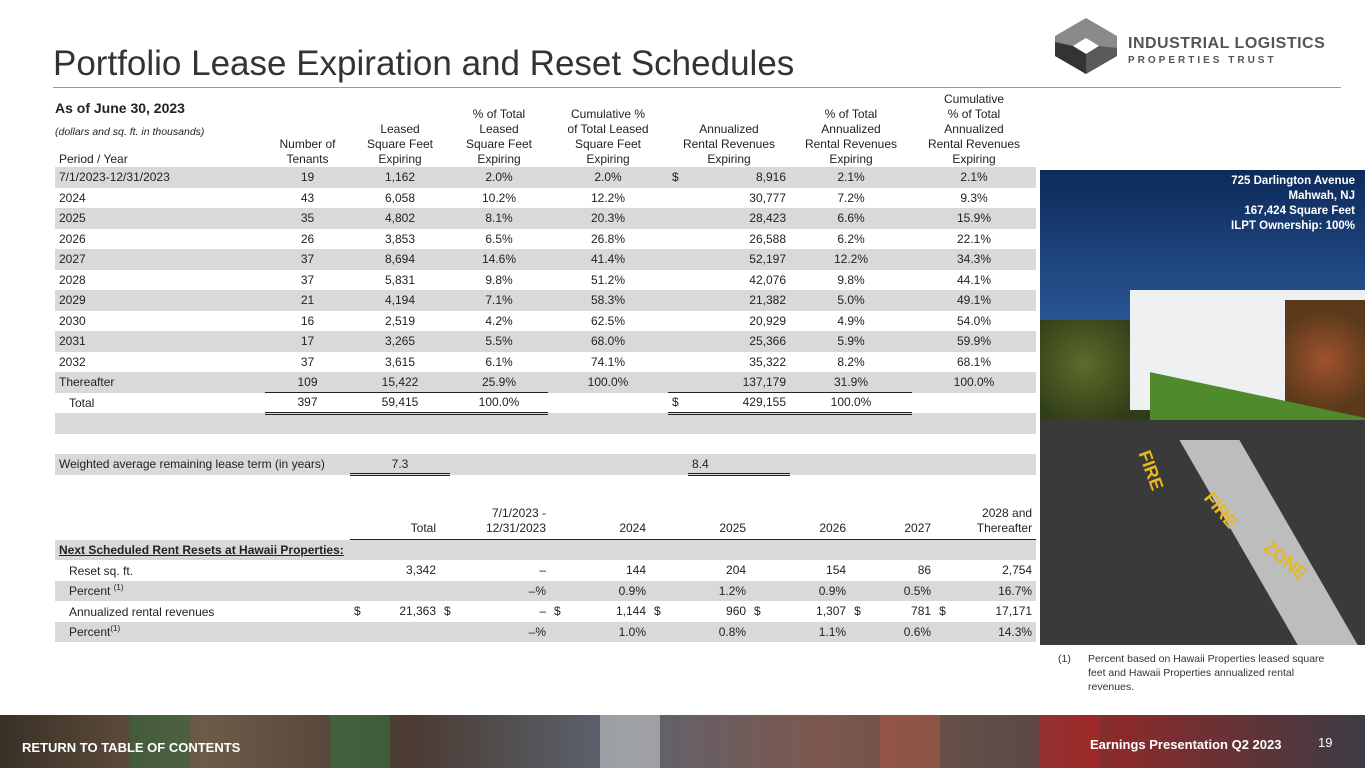 The width and height of the screenshot is (1365, 768). Describe the element at coordinates (400, 279) in the screenshot. I see `cell: 5,831` at that location.